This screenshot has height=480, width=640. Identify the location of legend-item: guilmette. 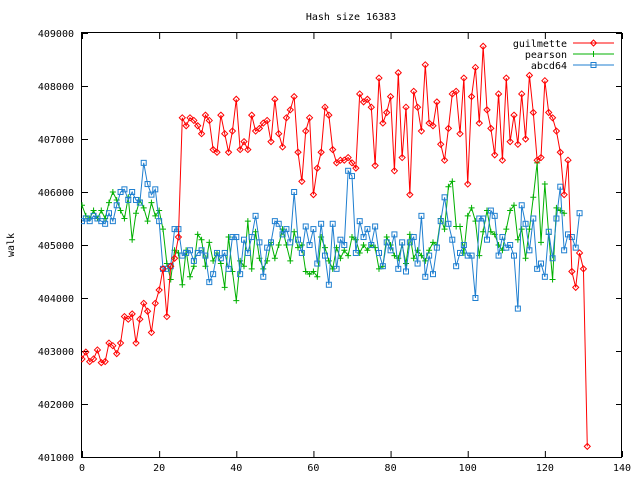
(563, 44).